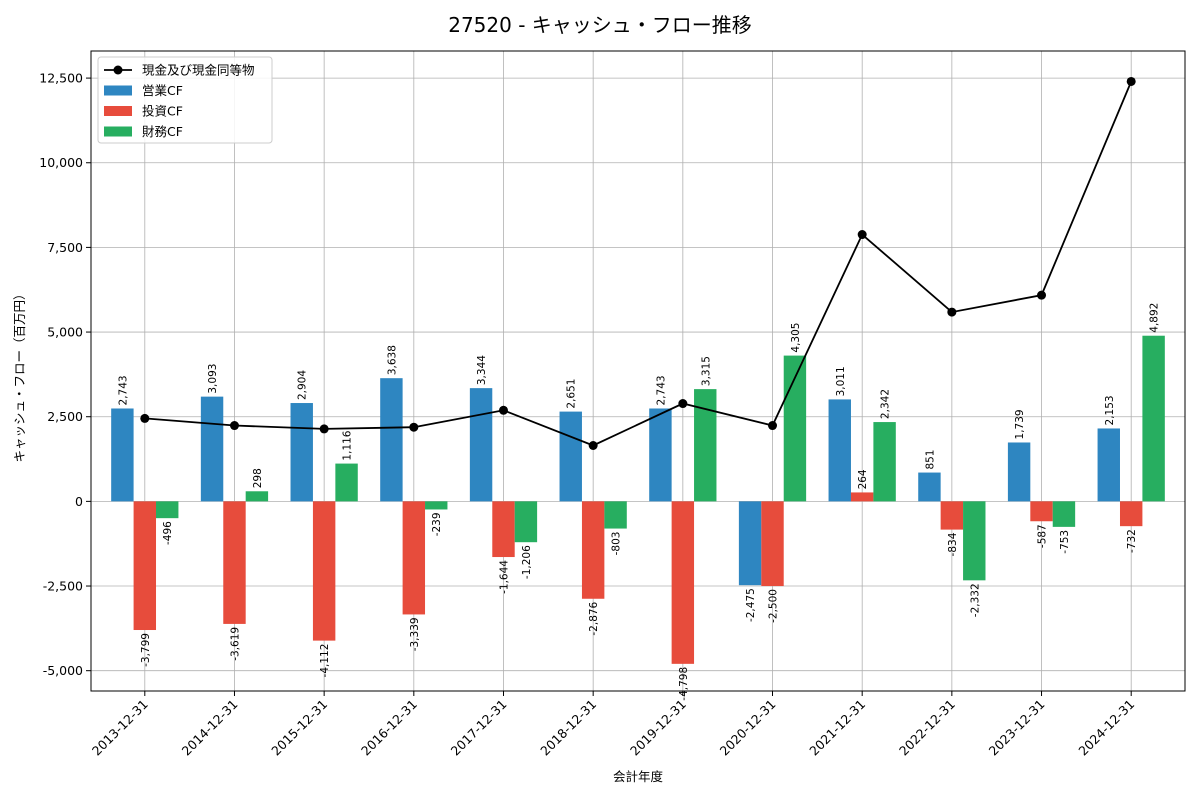 This screenshot has width=1200, height=804. Describe the element at coordinates (927, 728) in the screenshot. I see `x-tick-label: 2022-12-31` at that location.